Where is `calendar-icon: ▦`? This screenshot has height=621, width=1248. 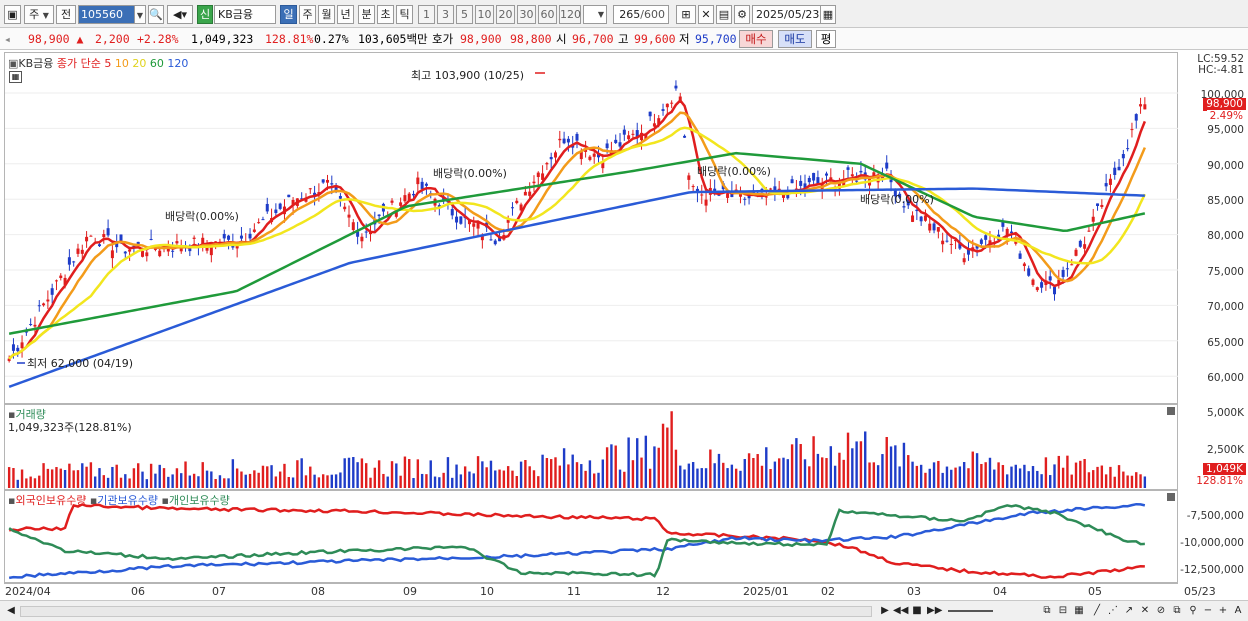
calendar-icon: ▦ is located at coordinates (828, 14).